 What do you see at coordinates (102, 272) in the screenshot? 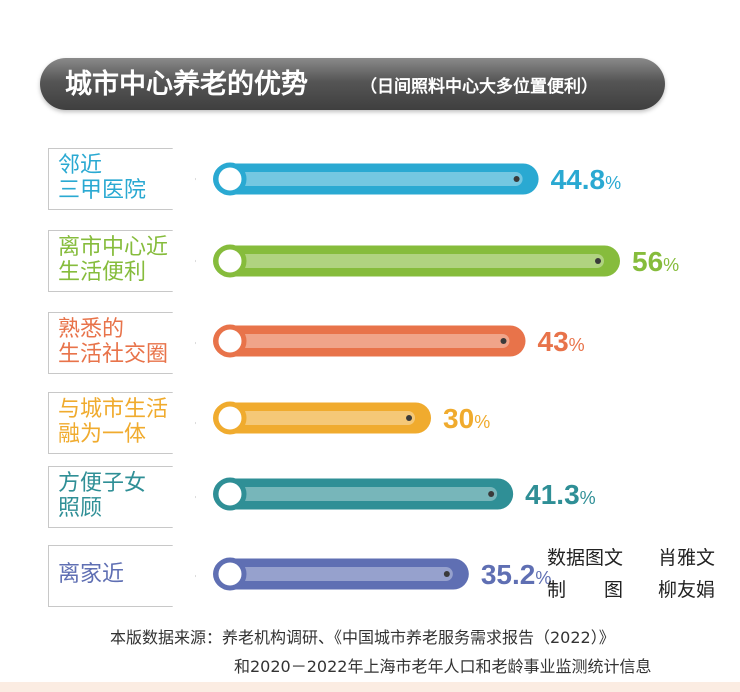
I see `category-label-line: 生活便利` at bounding box center [102, 272].